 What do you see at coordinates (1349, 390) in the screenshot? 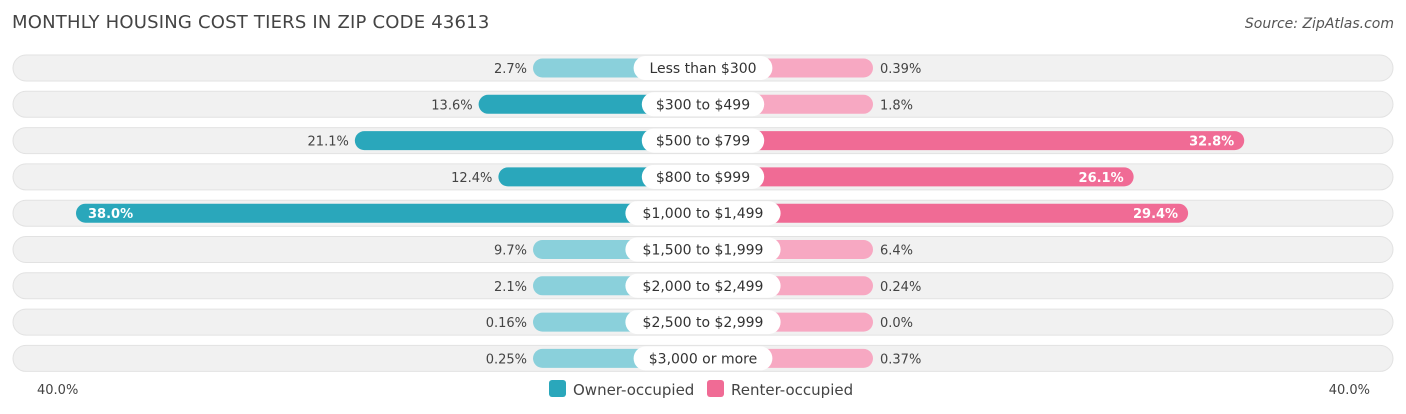
I see `axis-right-label: 40.0%` at bounding box center [1349, 390].